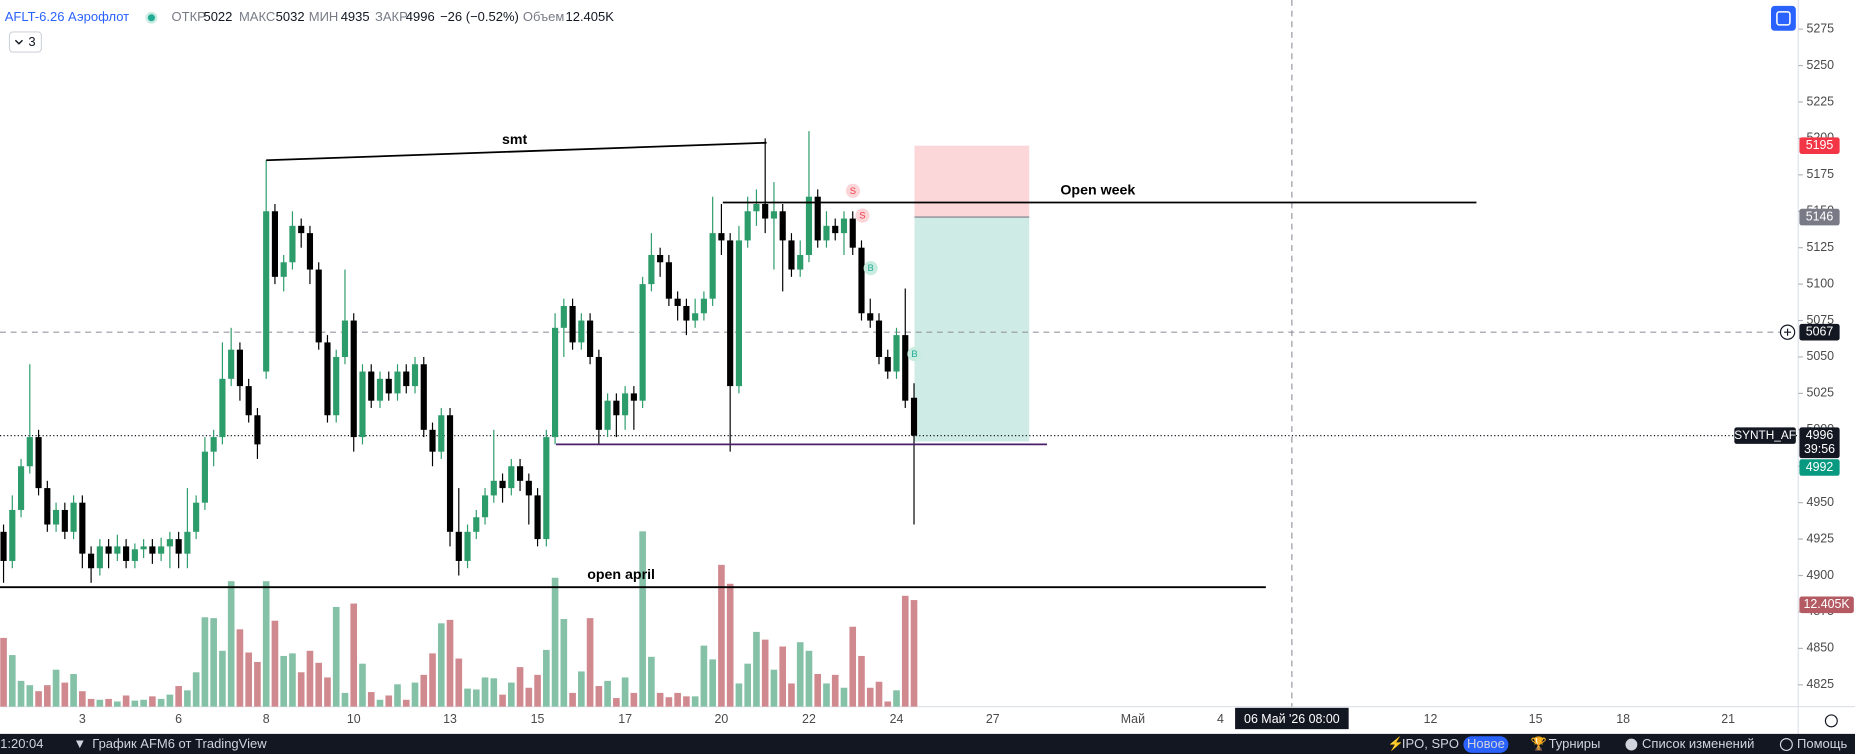 The image size is (1855, 754). I want to click on crosshair-time-box, so click(1292, 718).